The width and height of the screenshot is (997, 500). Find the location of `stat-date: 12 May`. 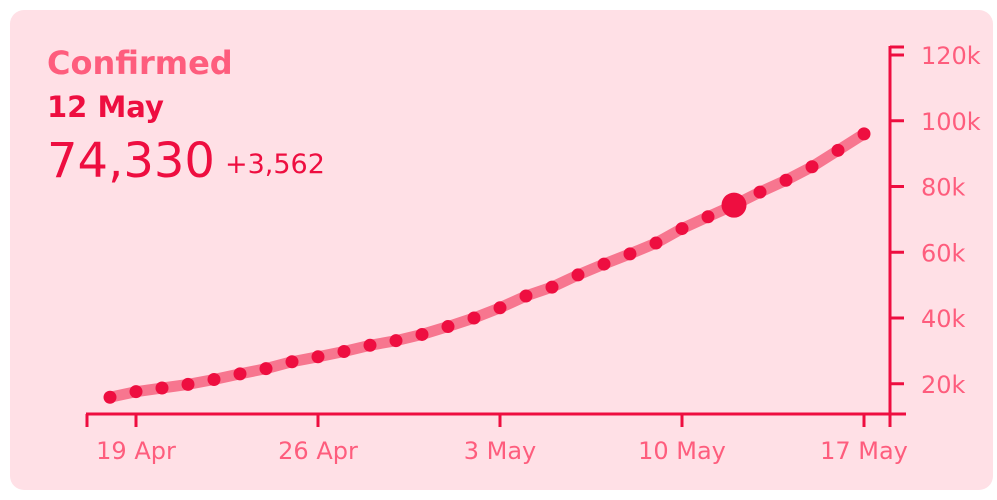

stat-date: 12 May is located at coordinates (105, 107).